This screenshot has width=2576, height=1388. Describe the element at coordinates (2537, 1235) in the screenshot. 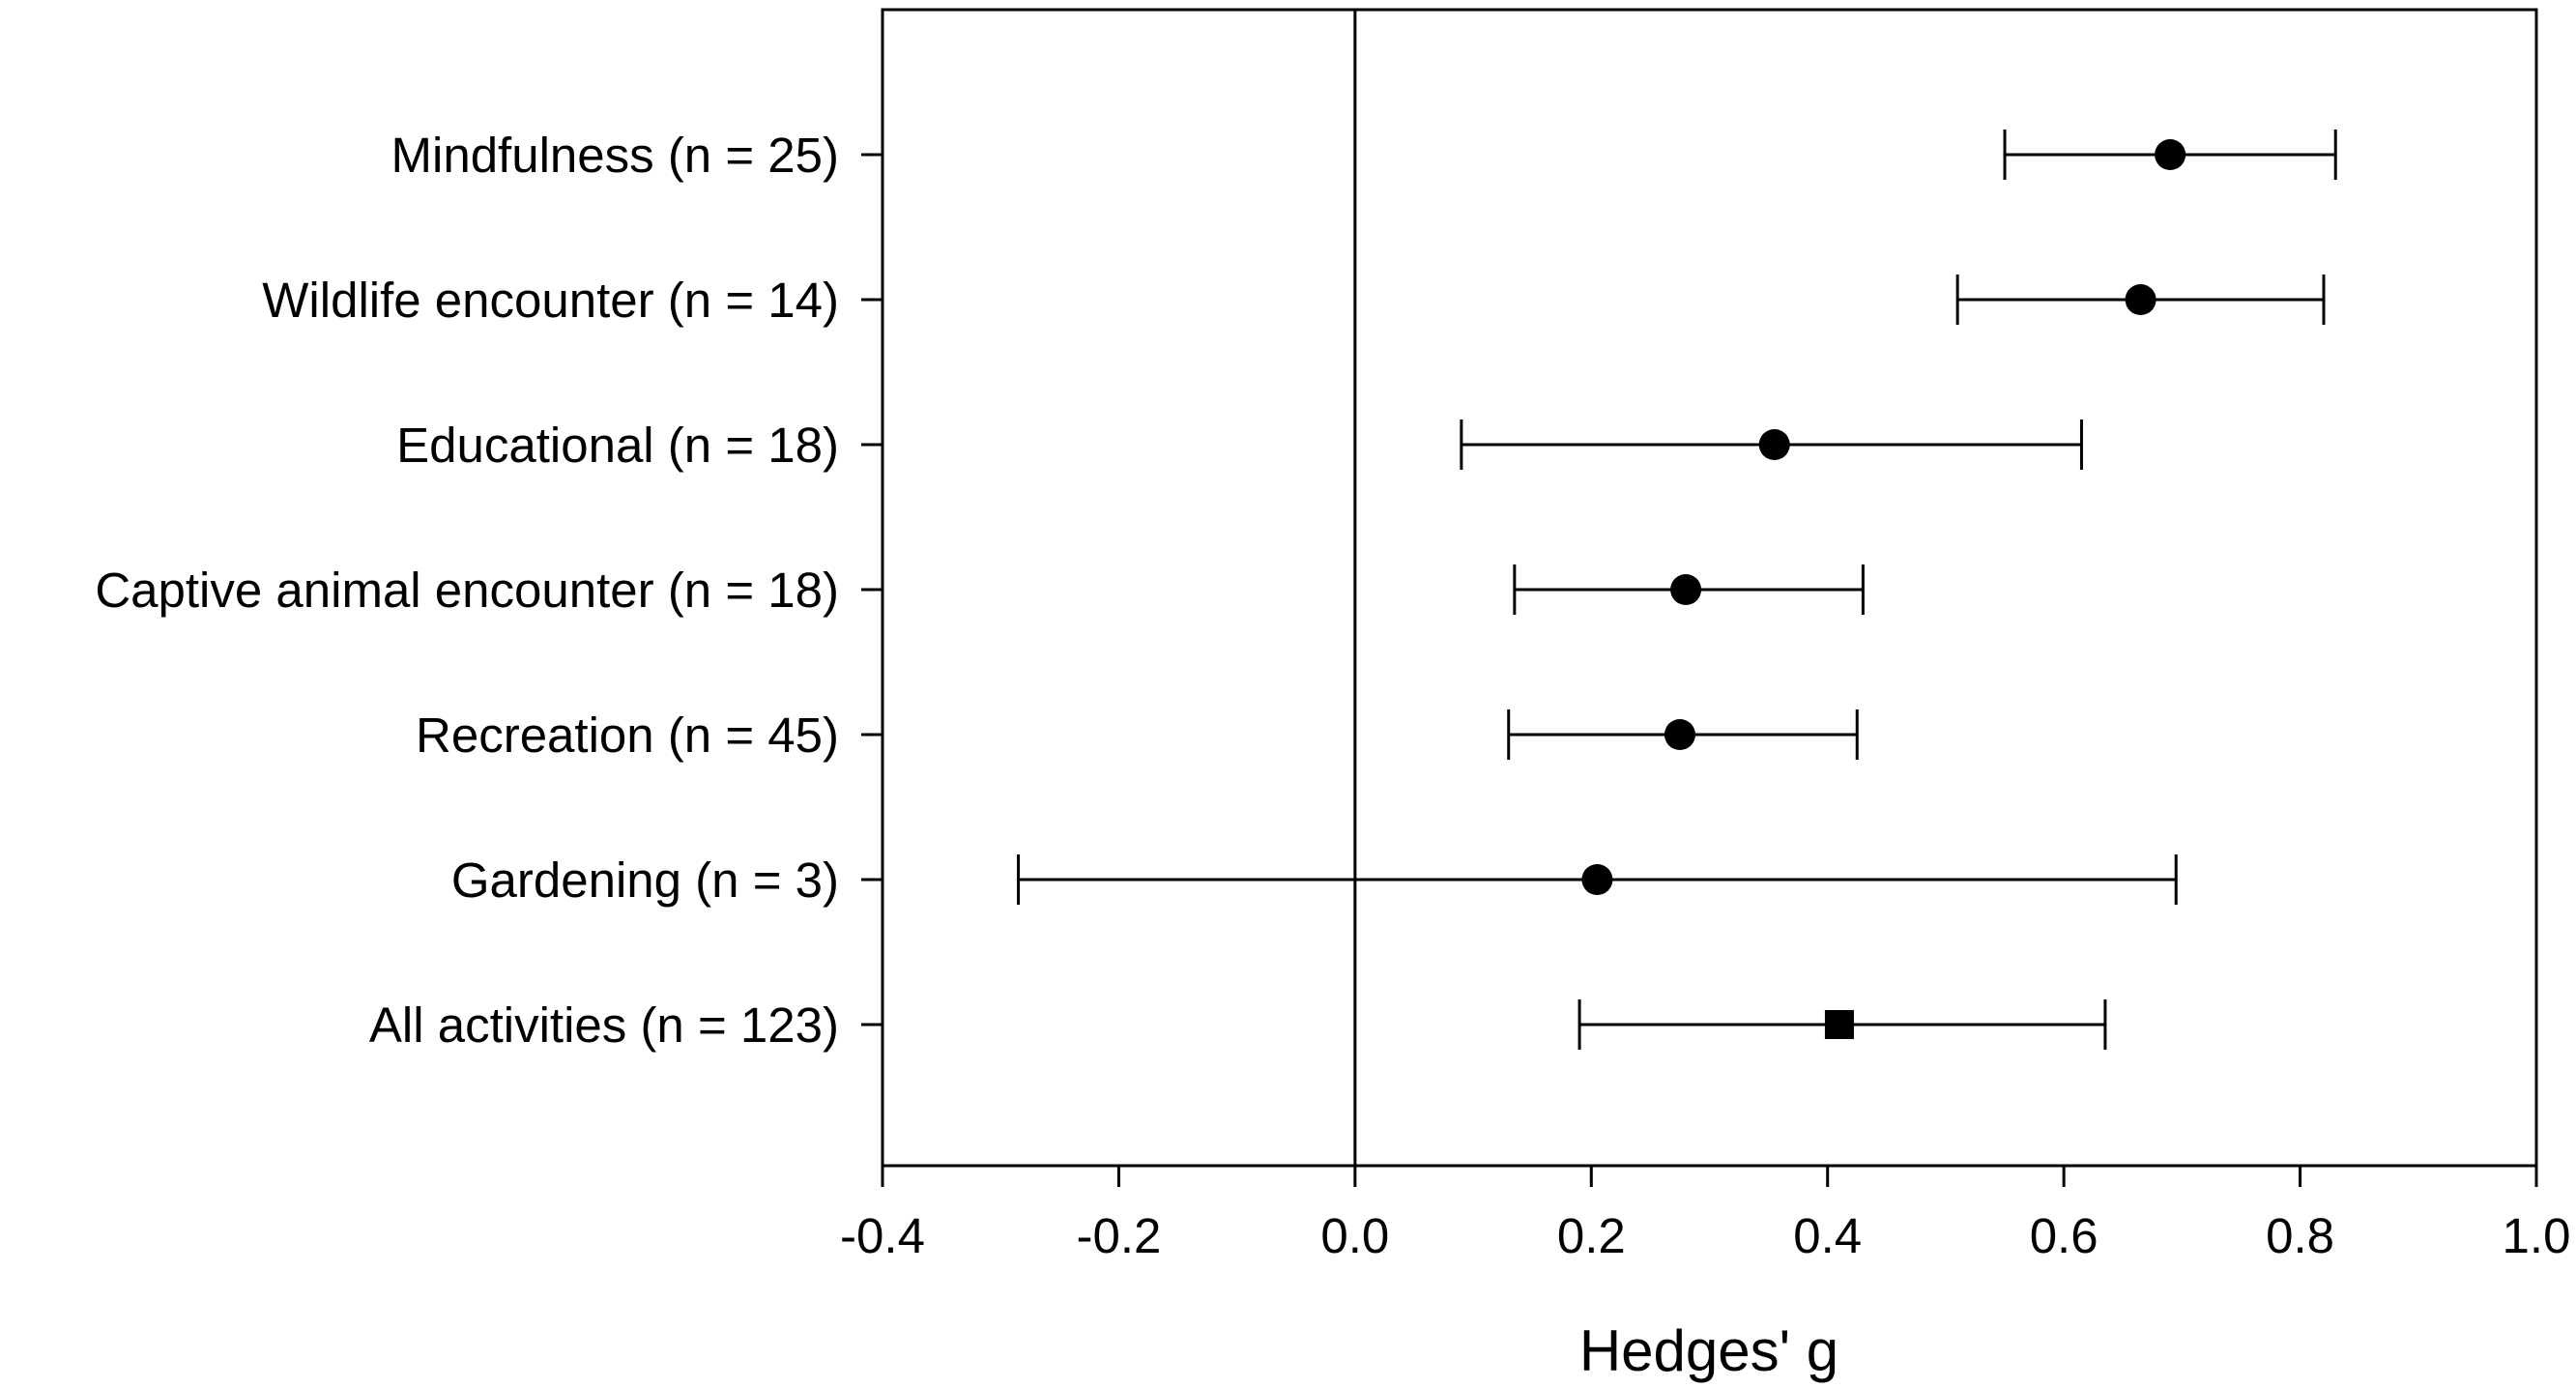

I see `x-tick-label: 1.0` at that location.